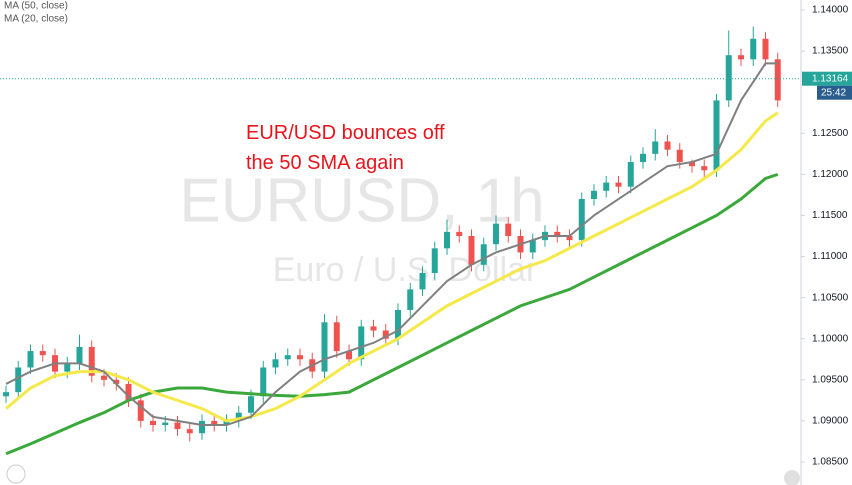  Describe the element at coordinates (830, 10) in the screenshot. I see `y-tick-label: 1.14000` at that location.